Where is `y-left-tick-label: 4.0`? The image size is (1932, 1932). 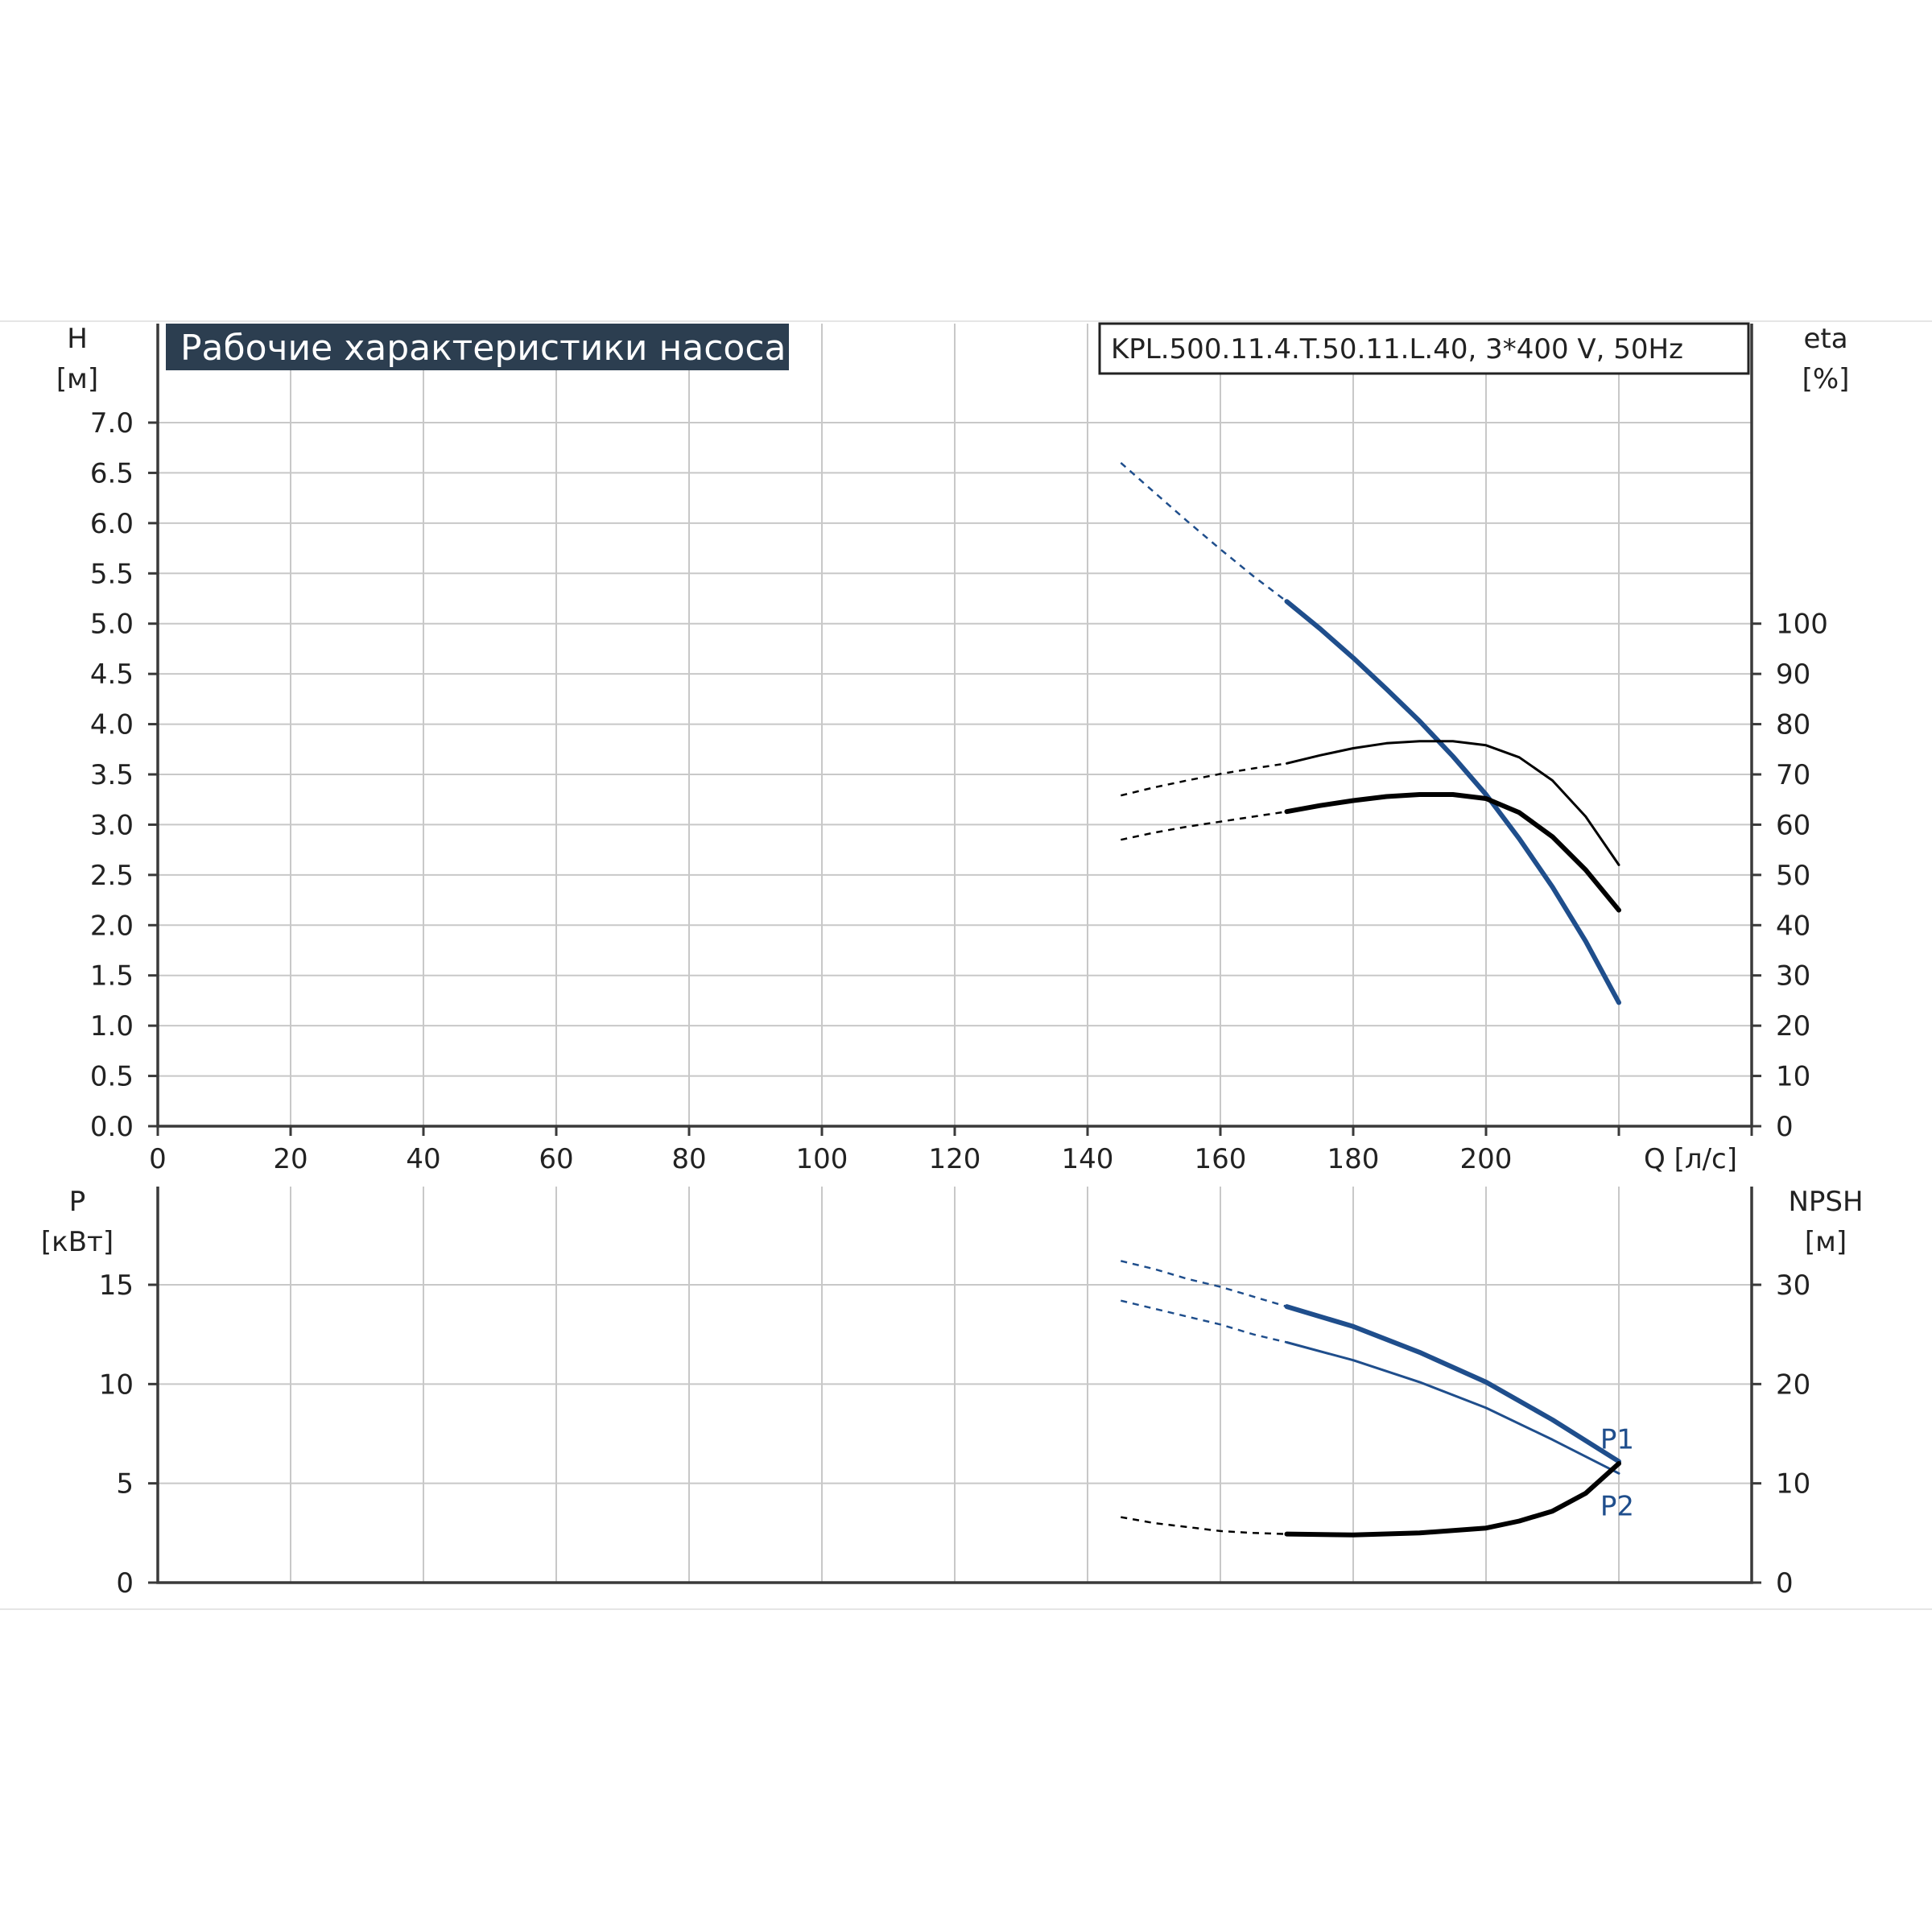
y-left-tick-label: 4.0 is located at coordinates (112, 725).